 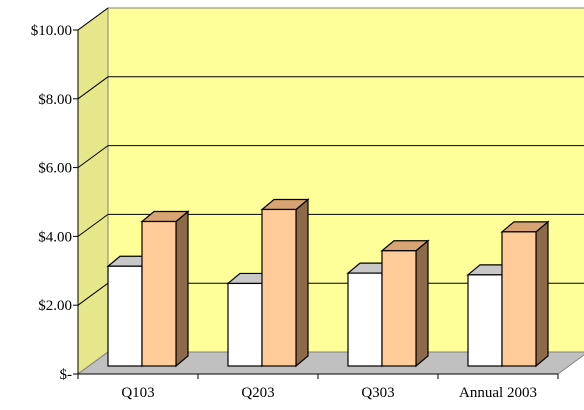 What do you see at coordinates (377, 393) in the screenshot?
I see `x-tick-label: Q303` at bounding box center [377, 393].